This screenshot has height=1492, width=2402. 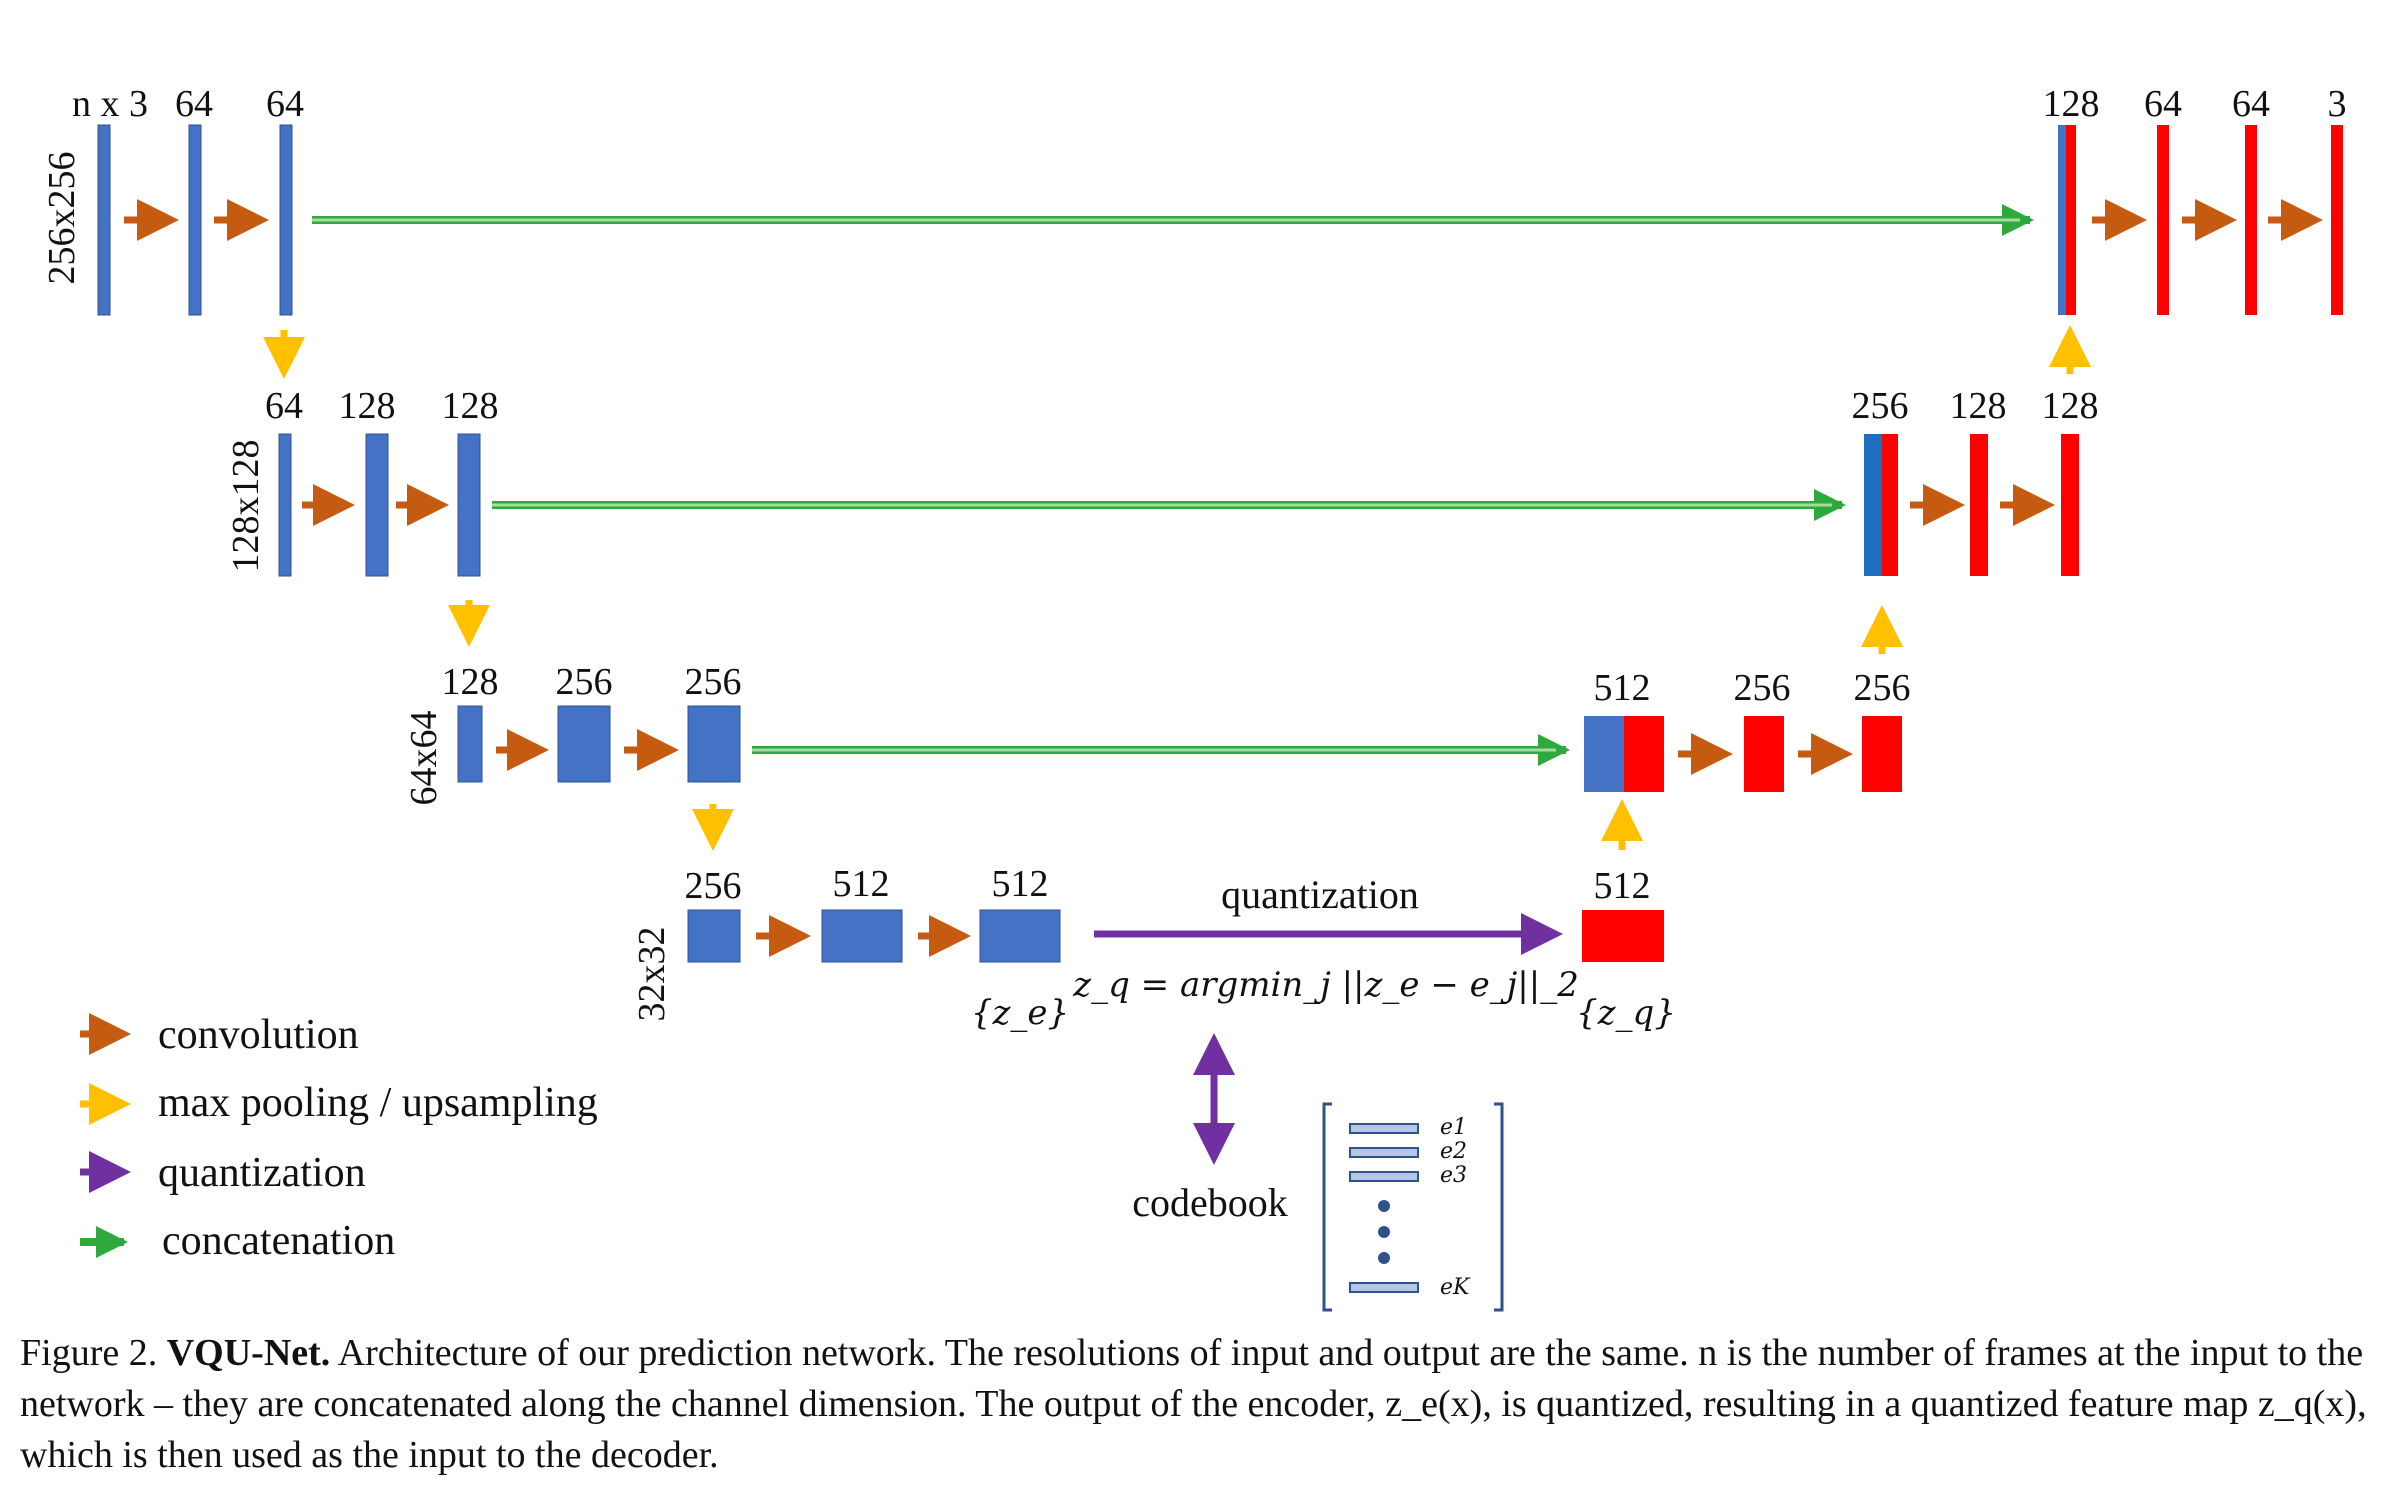 I want to click on legend-pooling-label: max pooling / upsampling, so click(x=378, y=1103).